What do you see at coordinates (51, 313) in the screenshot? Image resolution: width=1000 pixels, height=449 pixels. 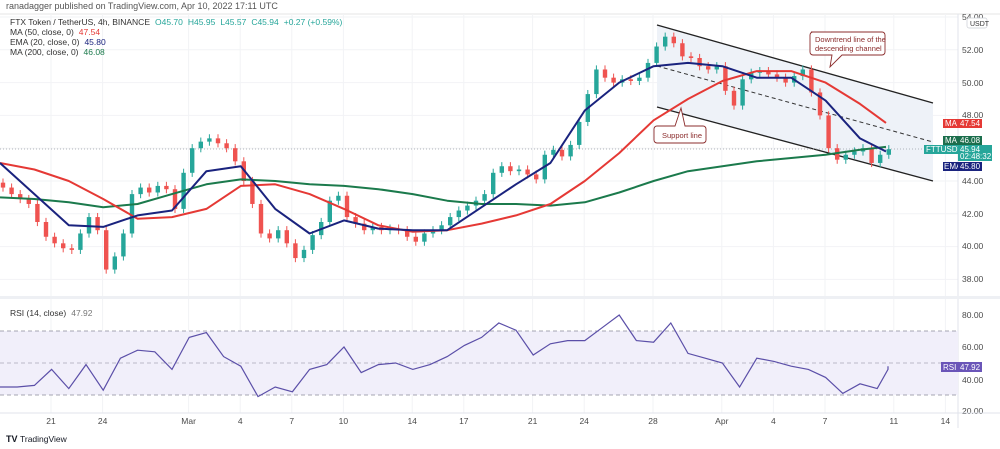 I see `rsi-legend: RSI (14, close) 47.92` at bounding box center [51, 313].